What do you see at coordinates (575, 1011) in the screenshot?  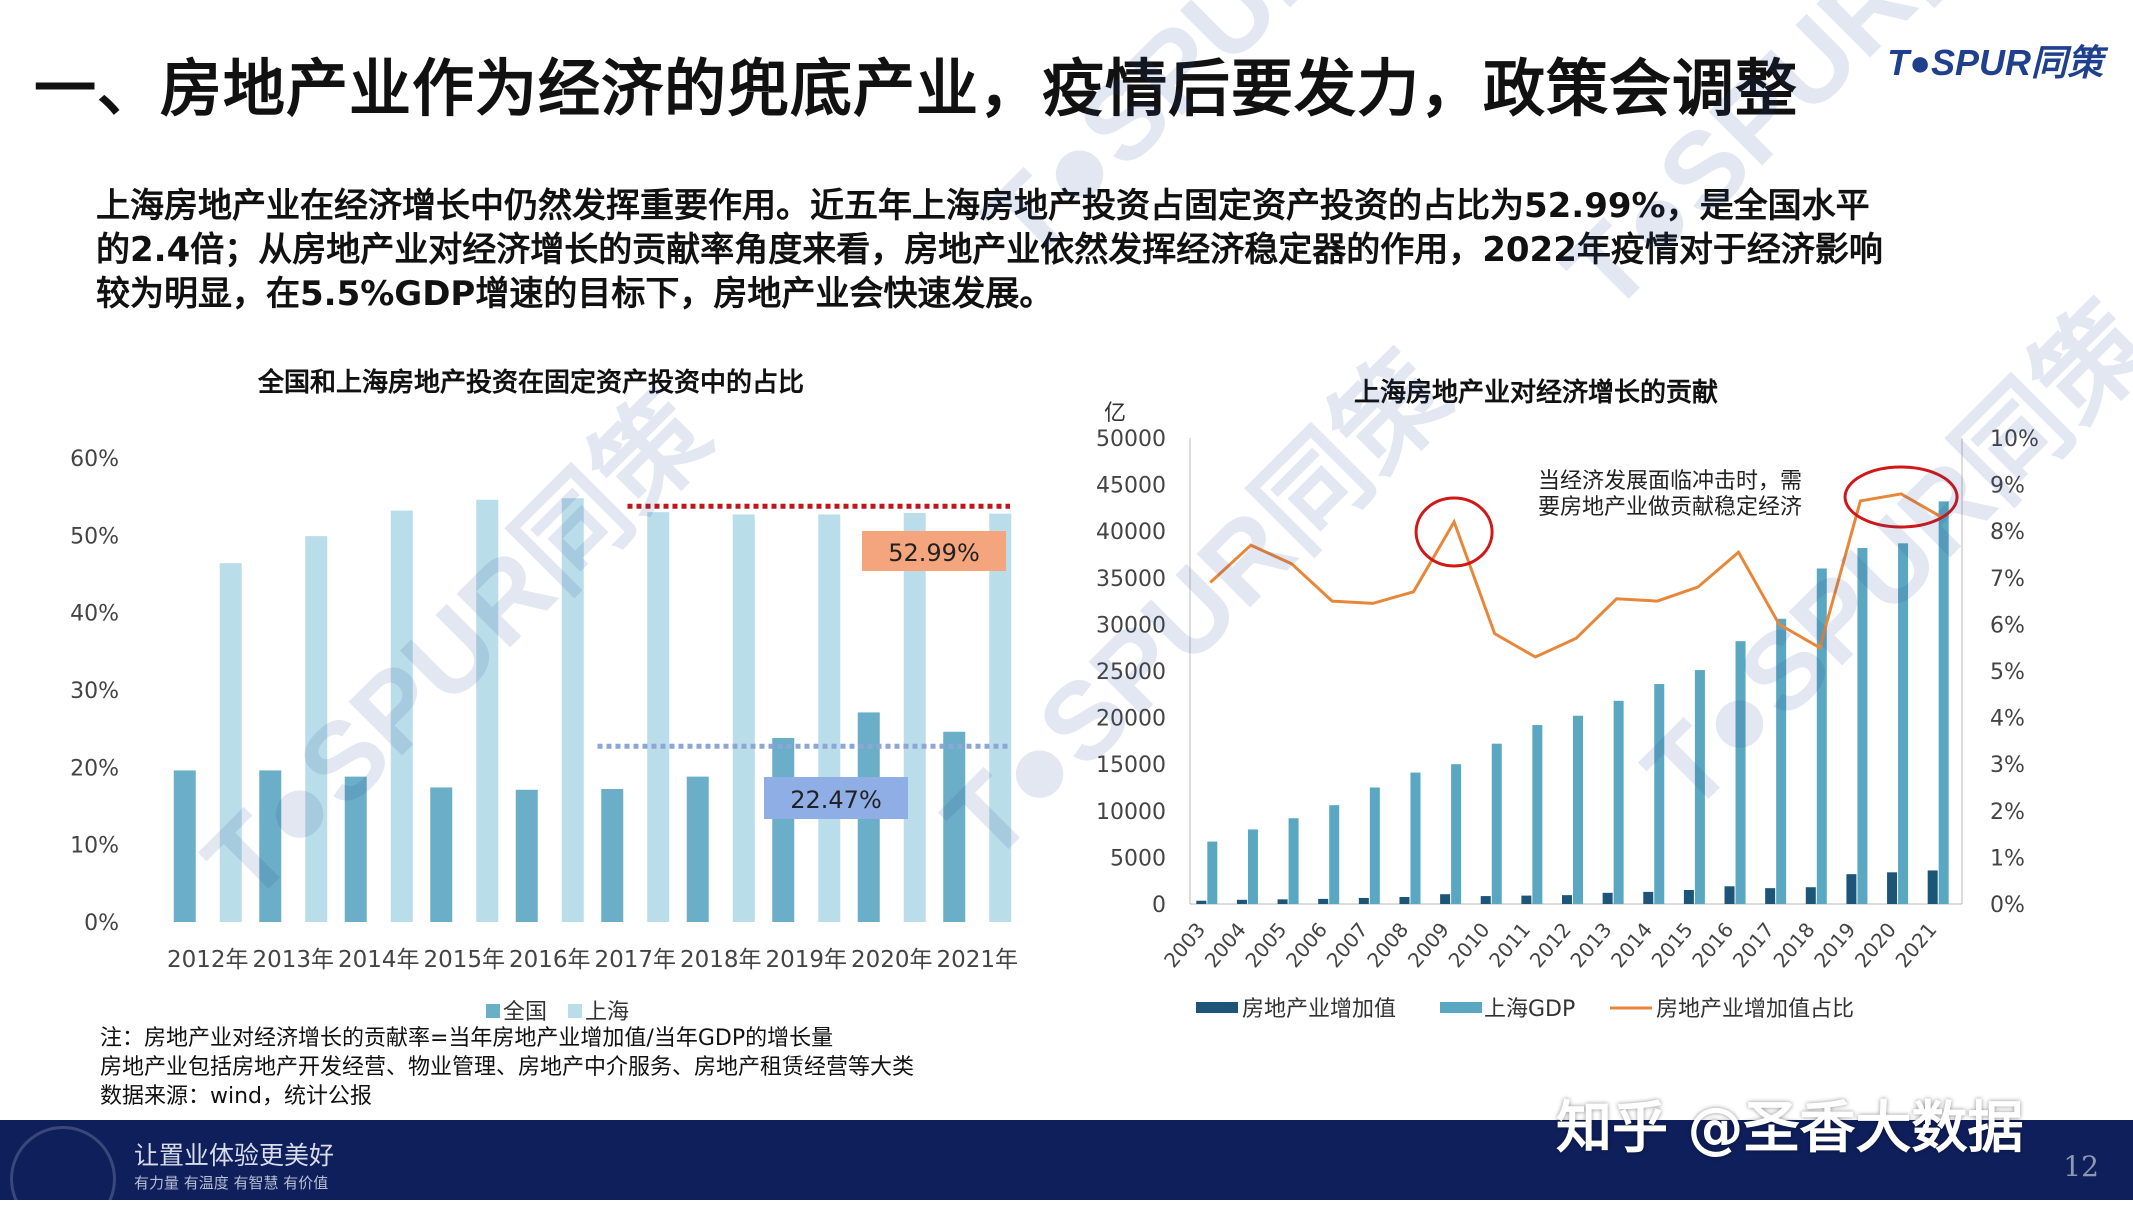 I see `legend-swatch-shanghai` at bounding box center [575, 1011].